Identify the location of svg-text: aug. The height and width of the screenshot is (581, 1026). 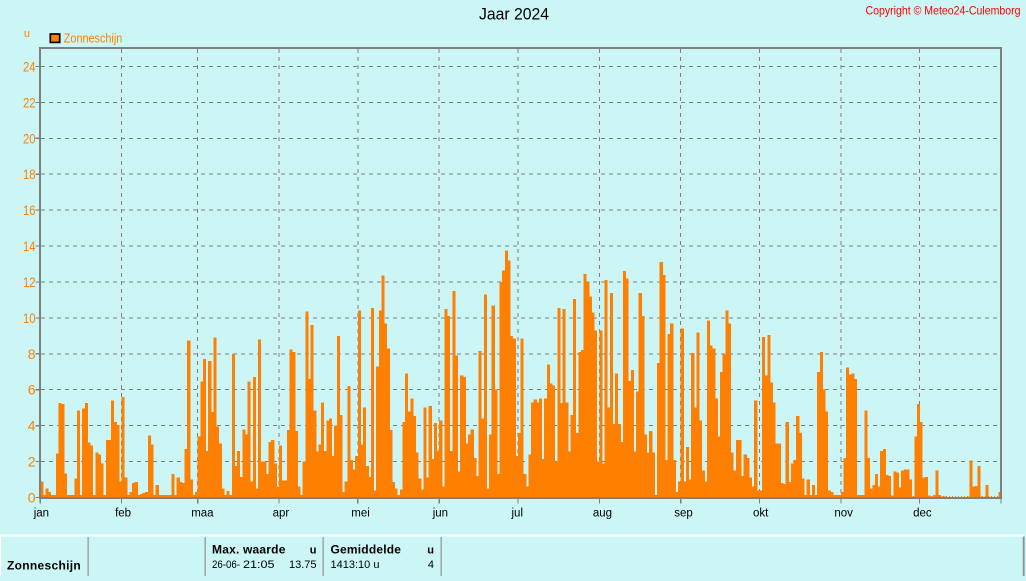
(602, 514).